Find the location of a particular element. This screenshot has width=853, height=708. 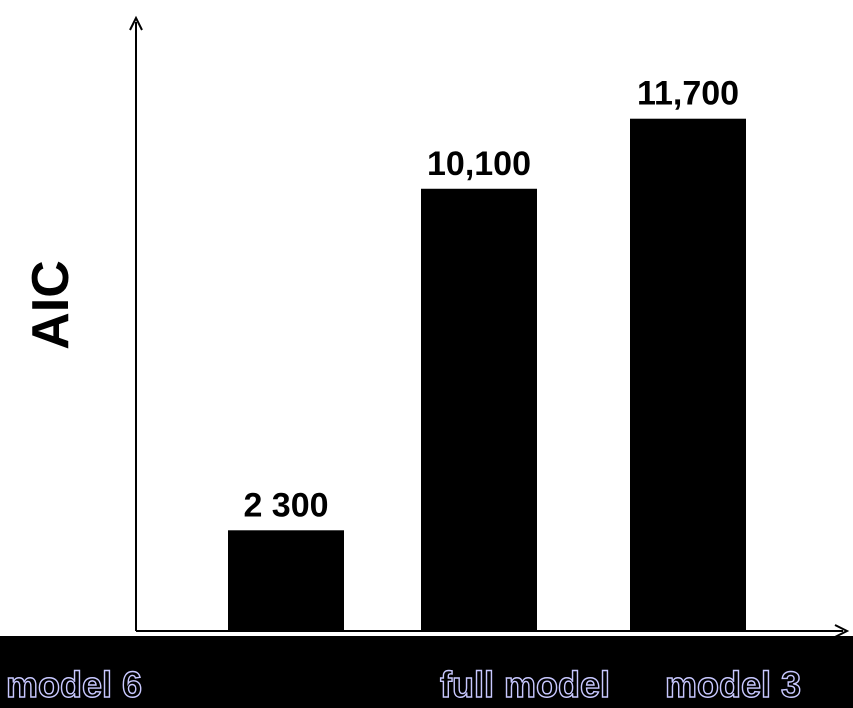

bar-value-label: 10,100 is located at coordinates (479, 164).